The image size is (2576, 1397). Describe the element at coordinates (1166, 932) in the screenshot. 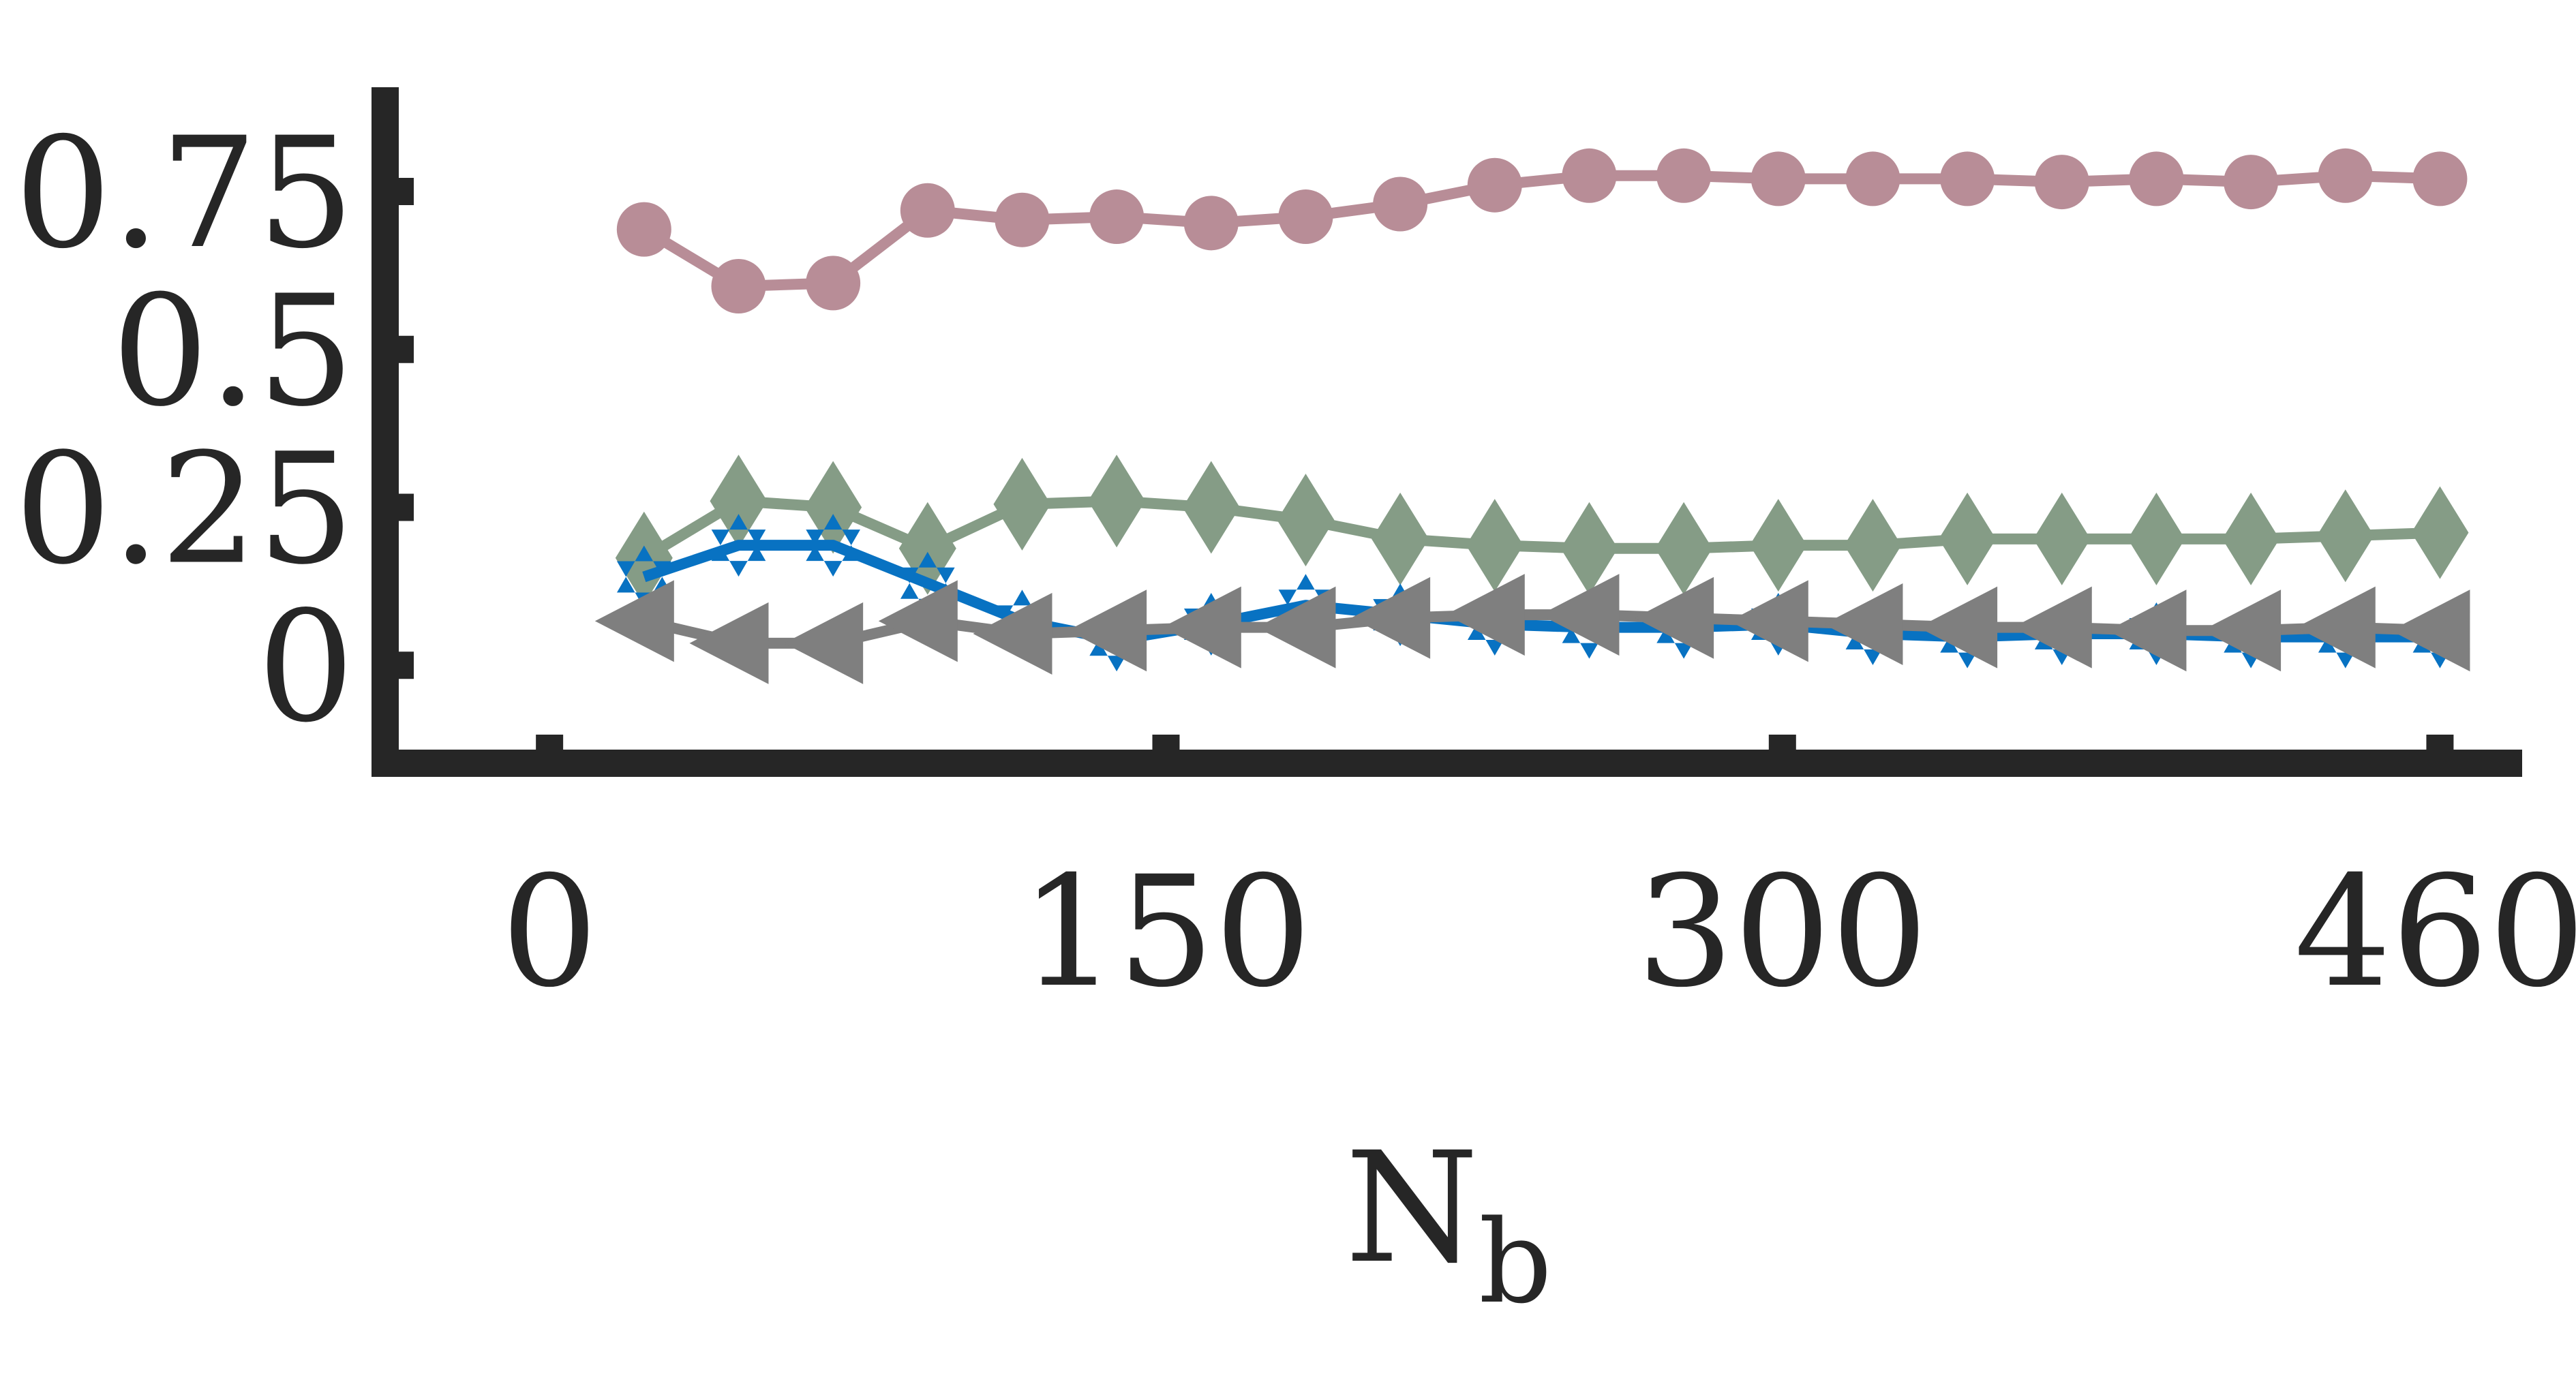

I see `x-tick-label: 150` at that location.